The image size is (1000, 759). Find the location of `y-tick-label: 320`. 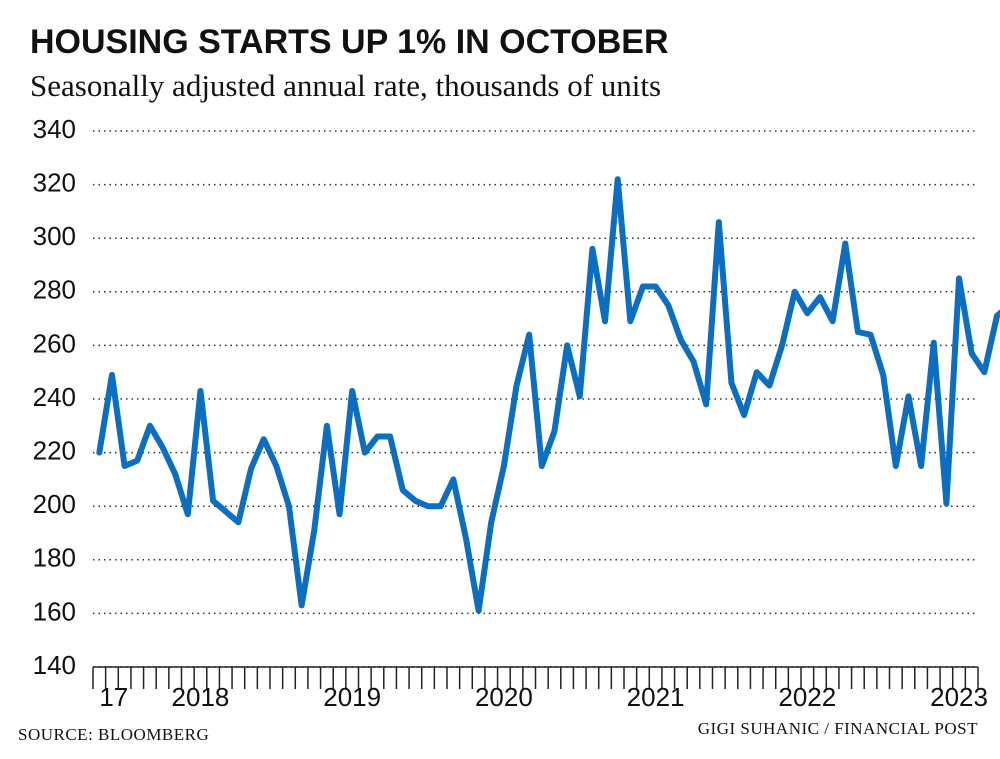

y-tick-label: 320 is located at coordinates (54, 182).